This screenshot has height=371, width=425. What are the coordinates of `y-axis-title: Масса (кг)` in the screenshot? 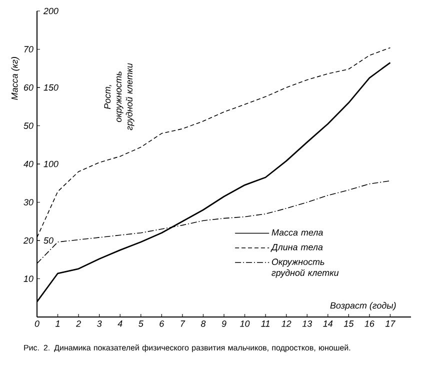 It's located at (15, 78).